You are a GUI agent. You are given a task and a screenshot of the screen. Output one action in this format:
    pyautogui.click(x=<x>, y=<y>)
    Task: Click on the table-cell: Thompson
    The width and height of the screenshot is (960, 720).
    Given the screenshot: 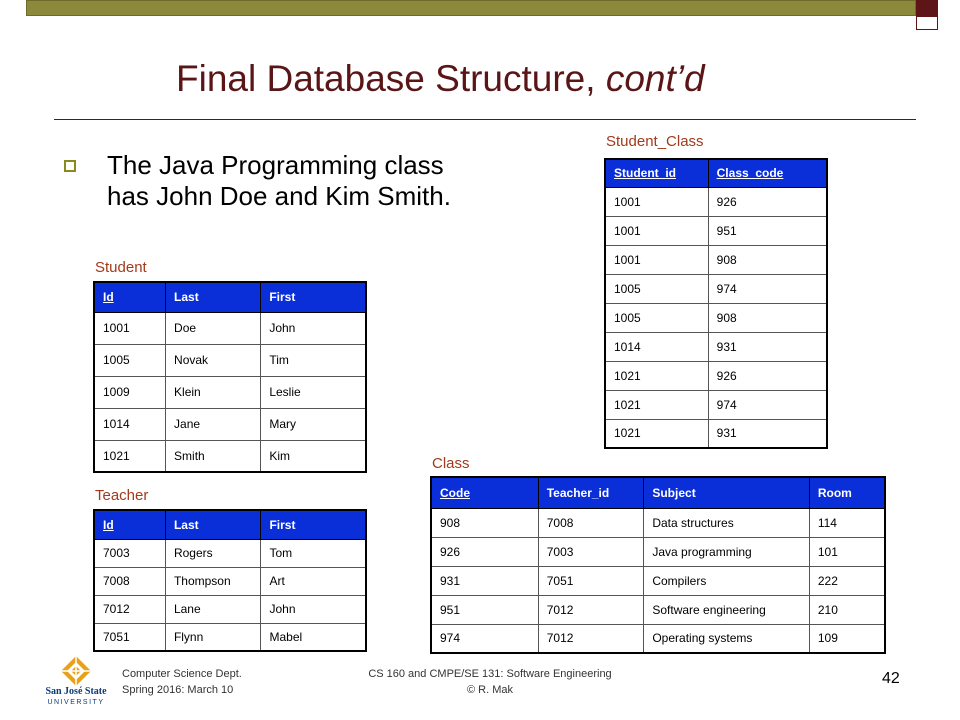 What is the action you would take?
    pyautogui.click(x=213, y=581)
    